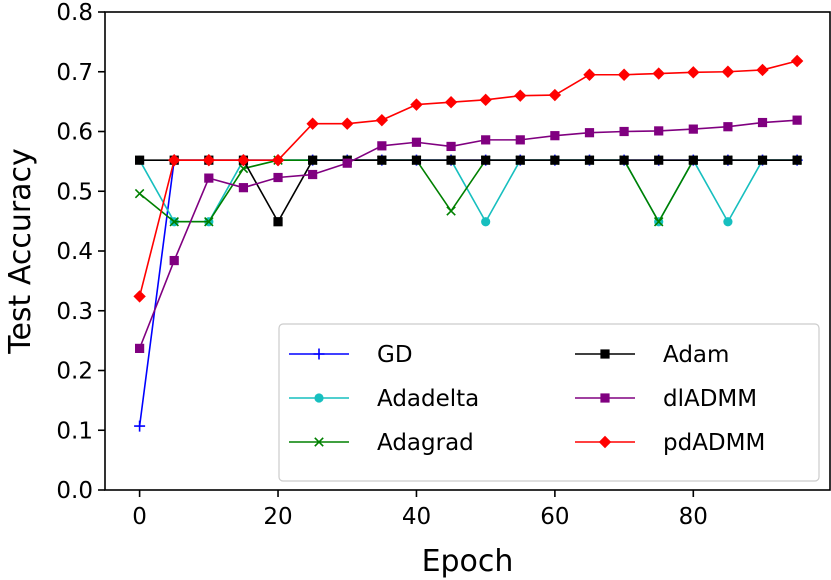 The height and width of the screenshot is (580, 831). I want to click on y-tick-label: 0.2, so click(74, 372).